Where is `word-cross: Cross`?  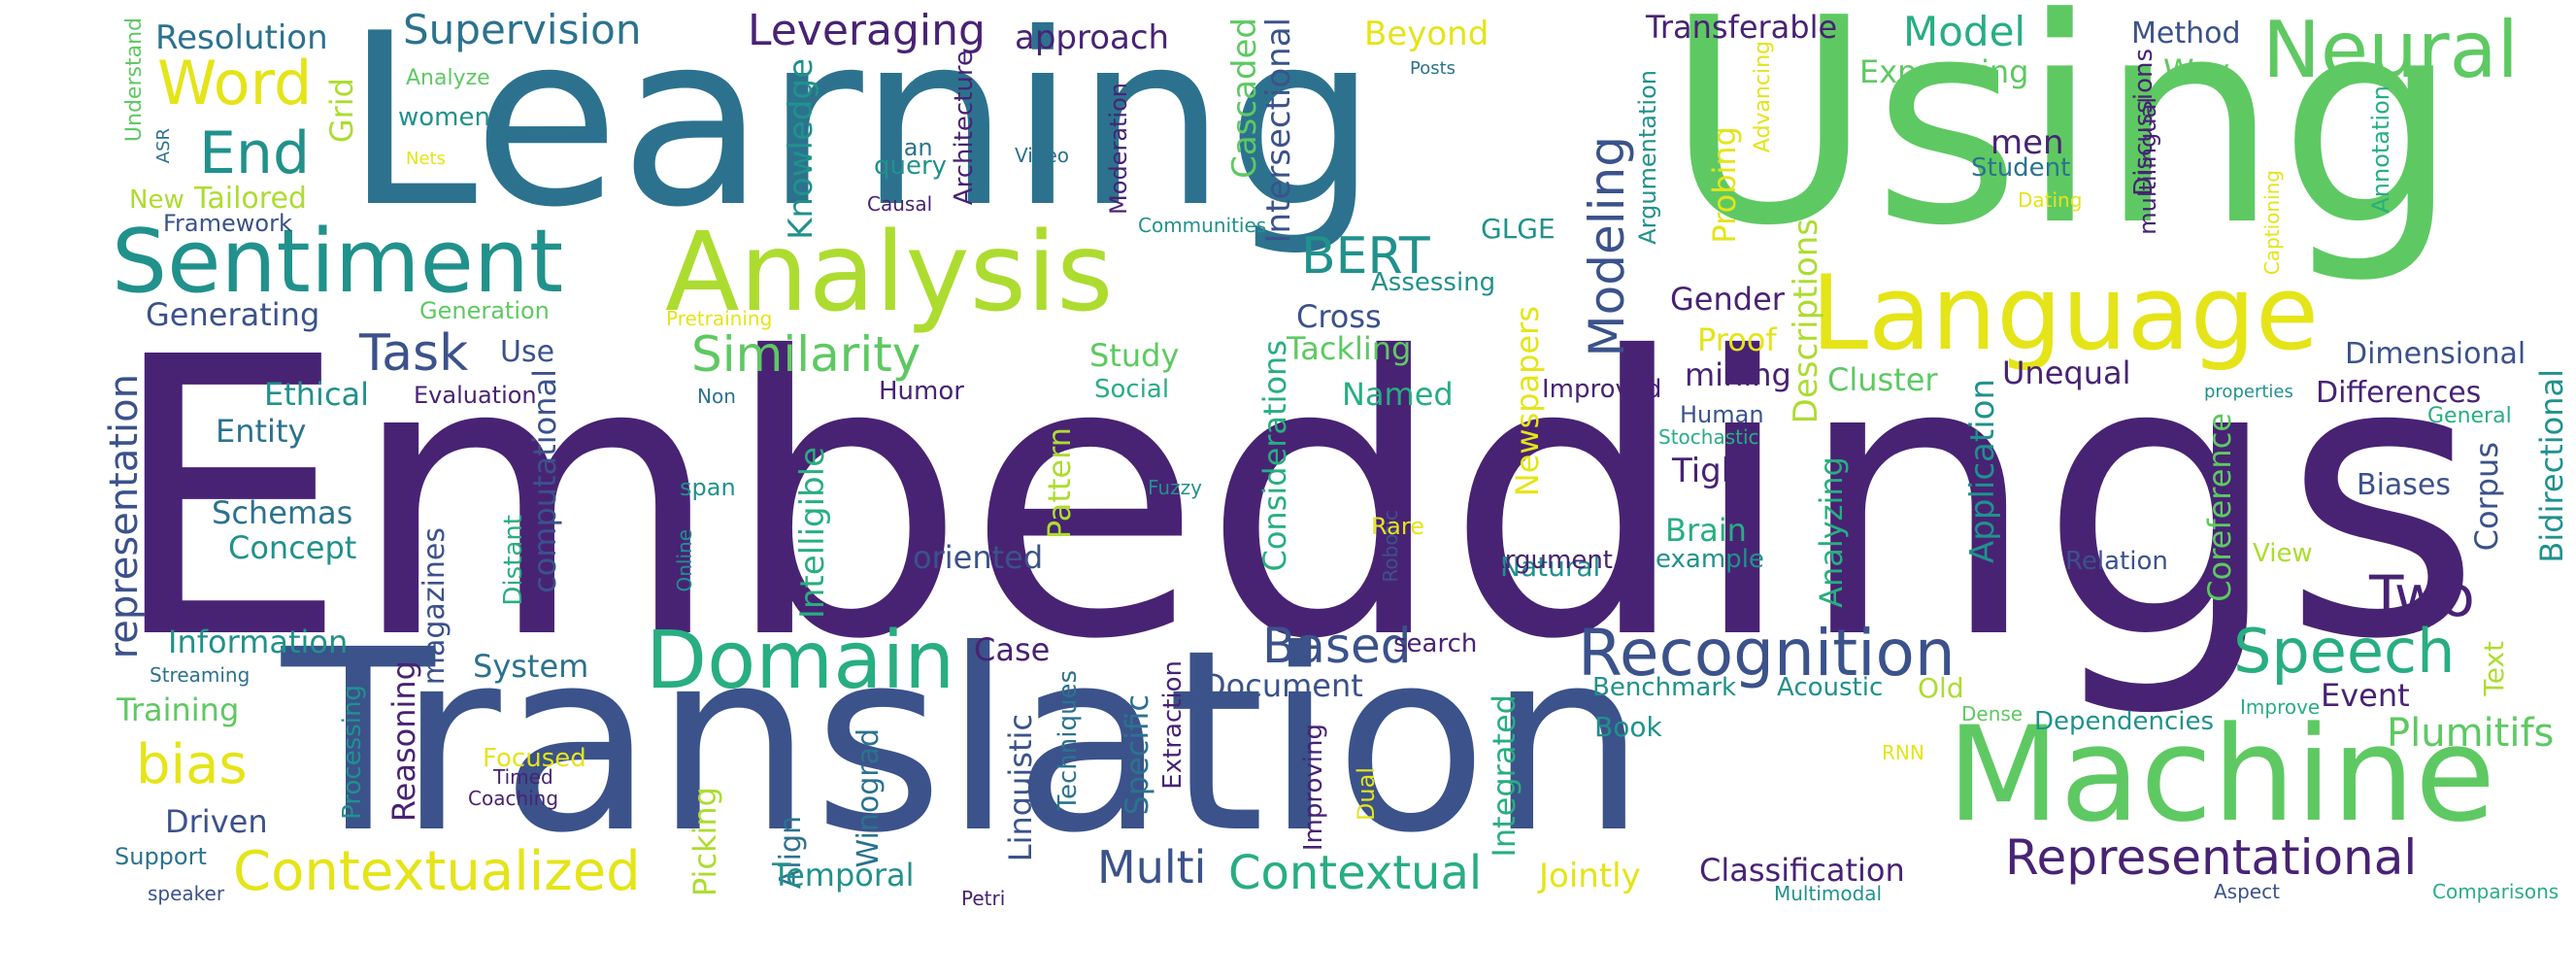 word-cross: Cross is located at coordinates (1339, 316).